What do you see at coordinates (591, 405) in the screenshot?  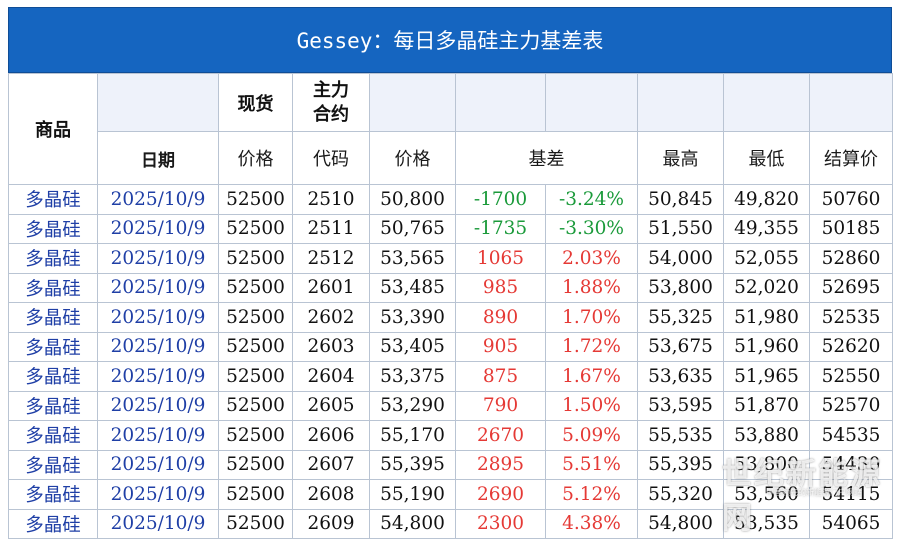 I see `basis-percent-cell: 1.50%` at bounding box center [591, 405].